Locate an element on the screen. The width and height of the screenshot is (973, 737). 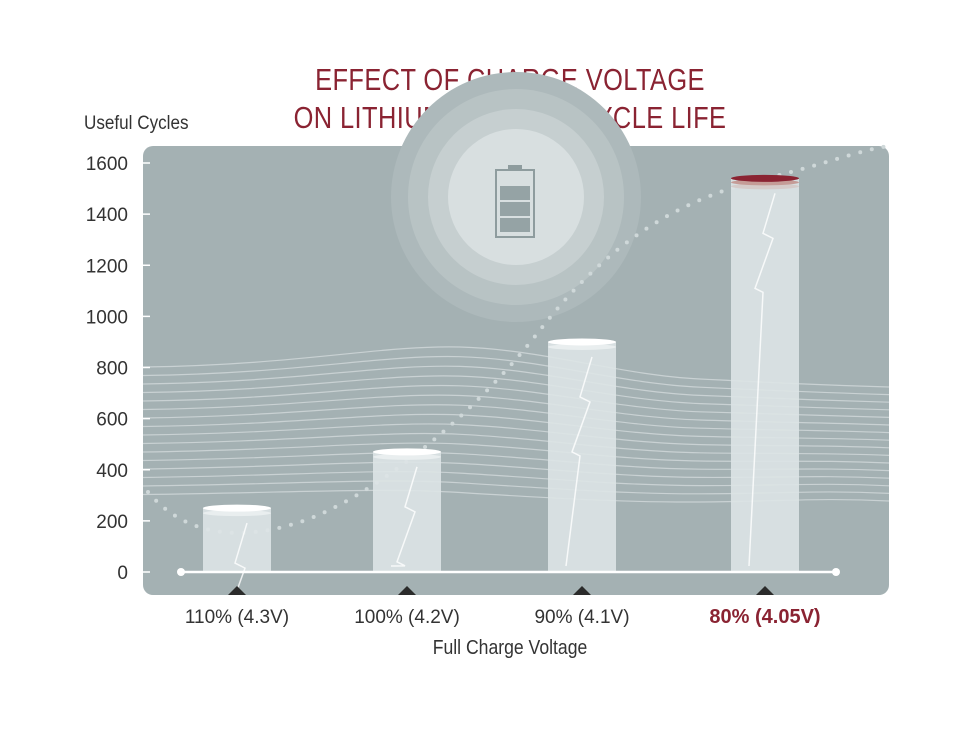
y-tick-label: 1600 is located at coordinates (107, 164).